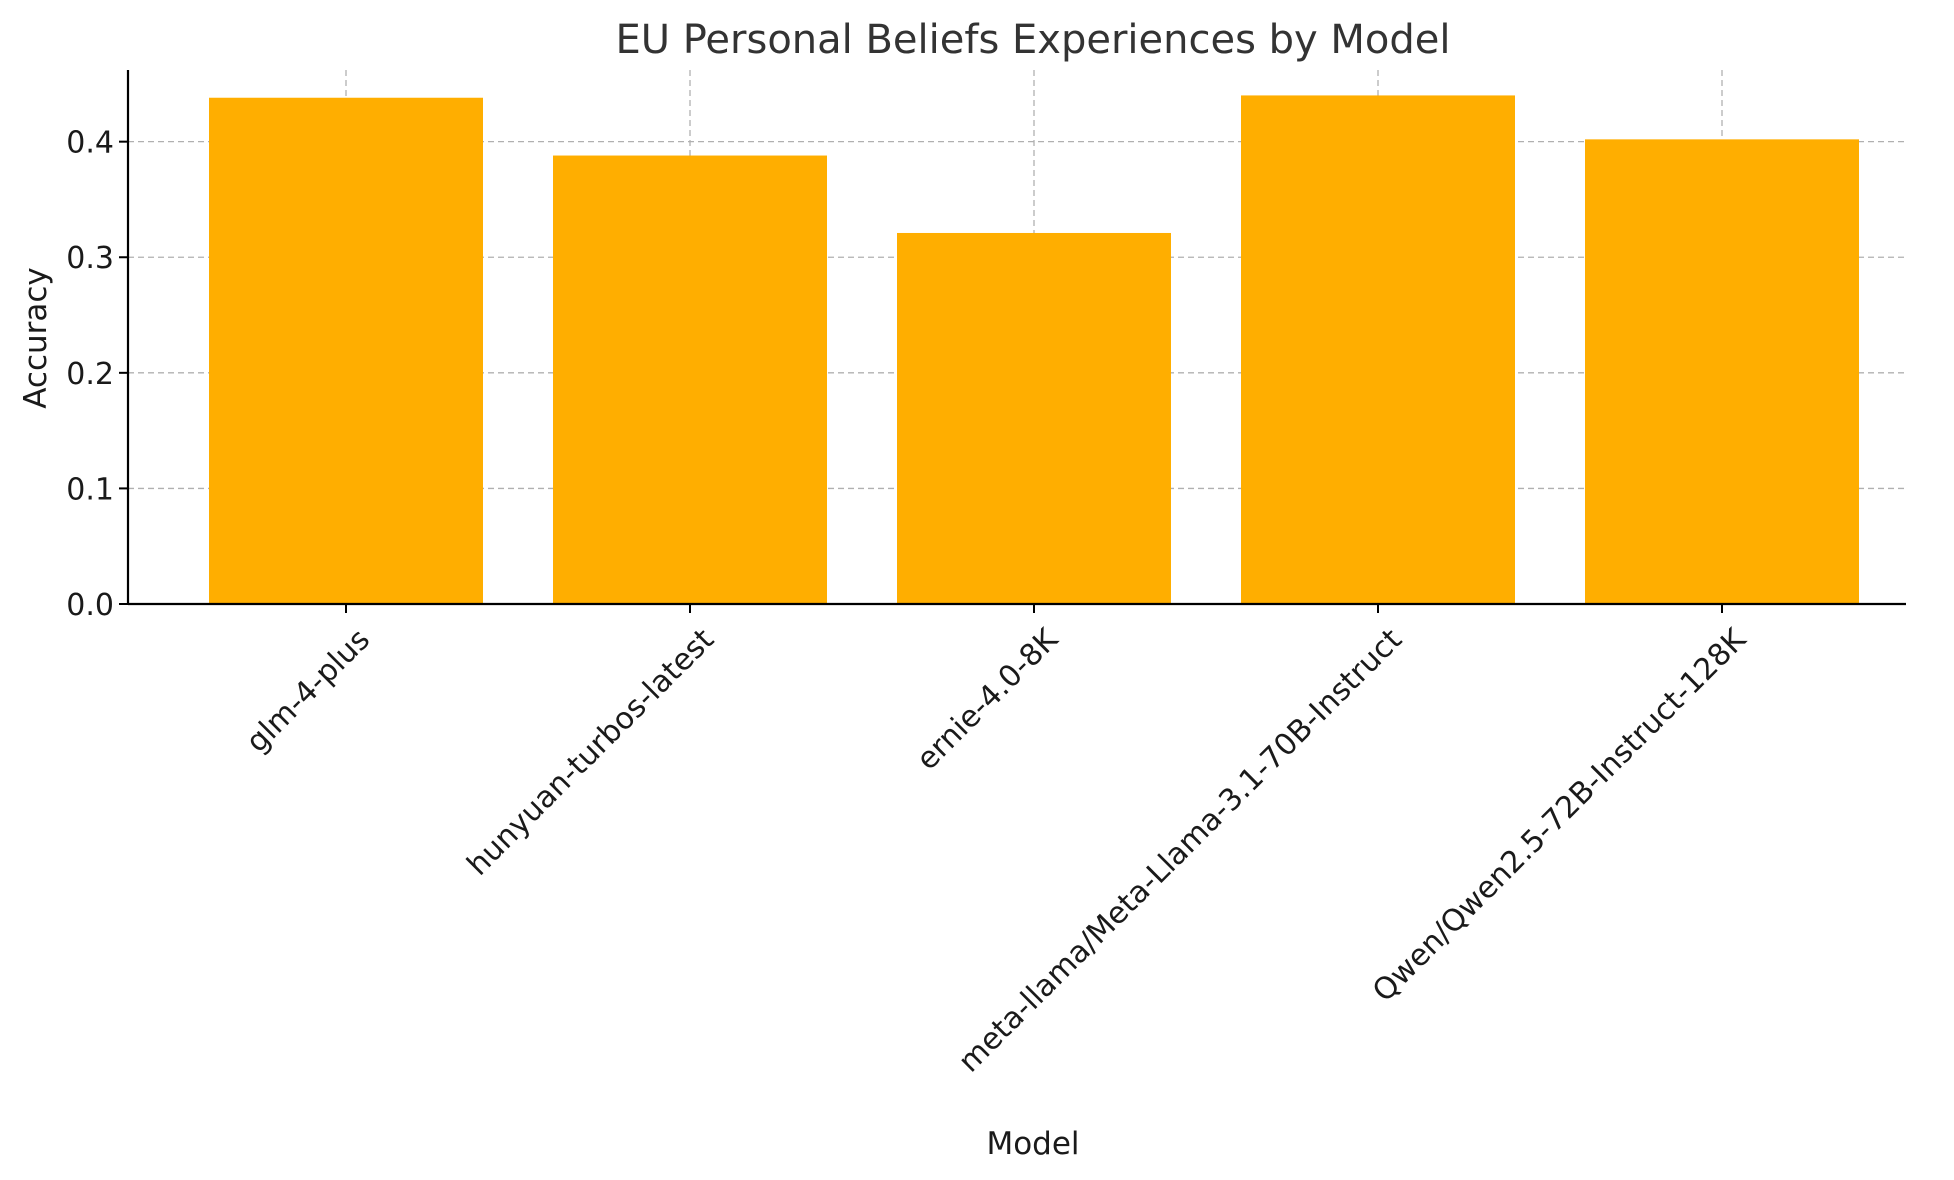  Describe the element at coordinates (90, 258) in the screenshot. I see `y-tick-label: 0.3` at that location.